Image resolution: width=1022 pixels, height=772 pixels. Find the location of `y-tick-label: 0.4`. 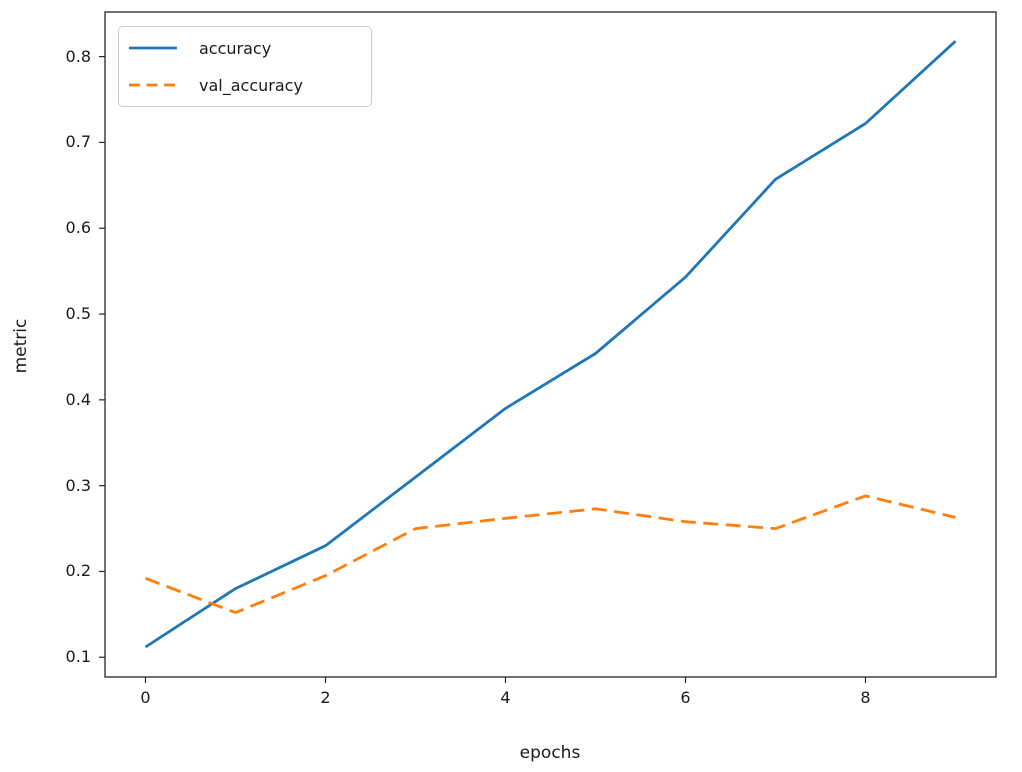

y-tick-label: 0.4 is located at coordinates (78, 399).